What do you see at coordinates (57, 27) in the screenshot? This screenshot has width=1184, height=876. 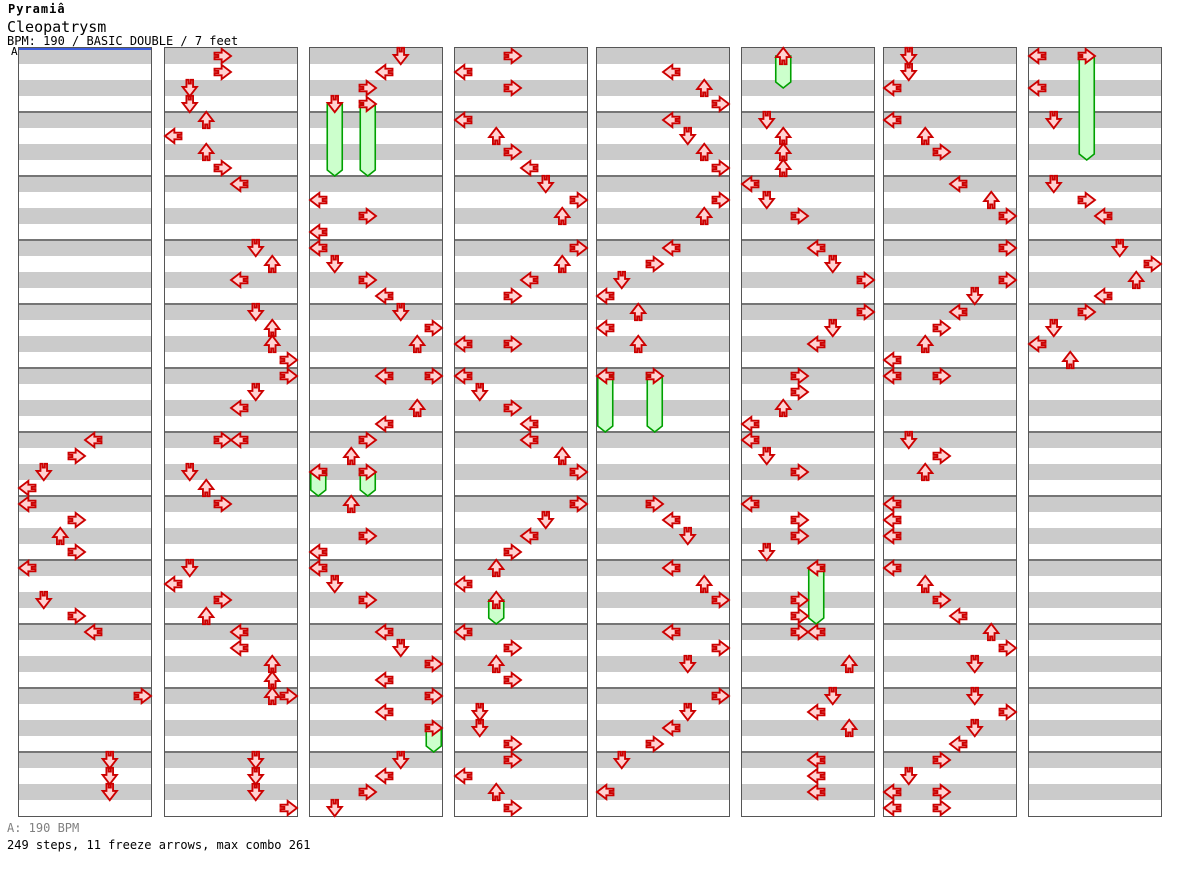 I see `song-subtitle: Cleopatrysm` at bounding box center [57, 27].